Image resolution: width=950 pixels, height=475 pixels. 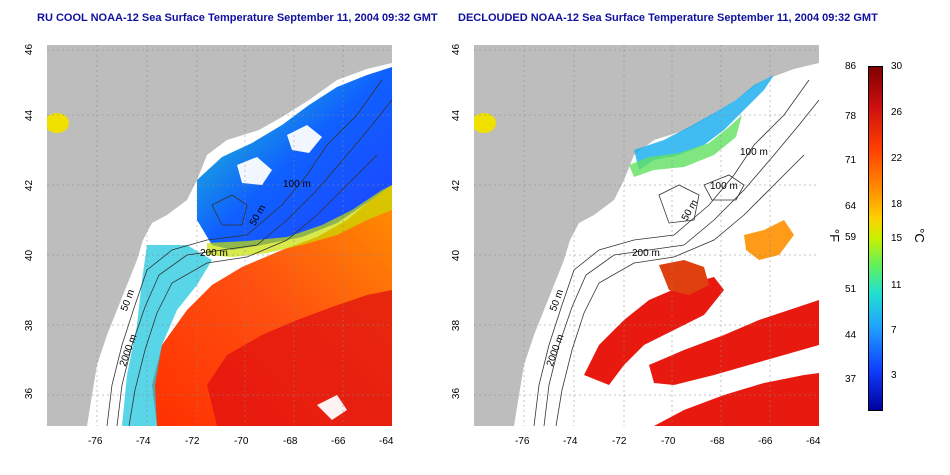 What do you see at coordinates (851, 237) in the screenshot?
I see `fahrenheit-tick: 59` at bounding box center [851, 237].